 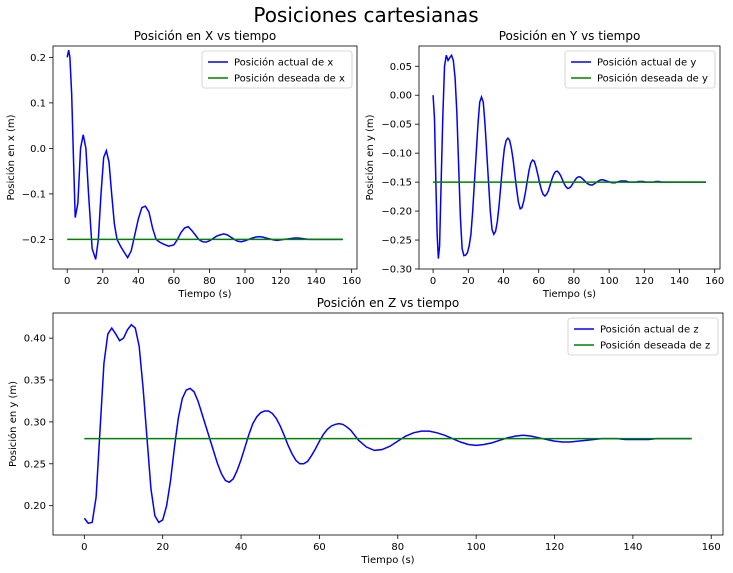 I want to click on y-tick-label: 0.00, so click(x=401, y=96).